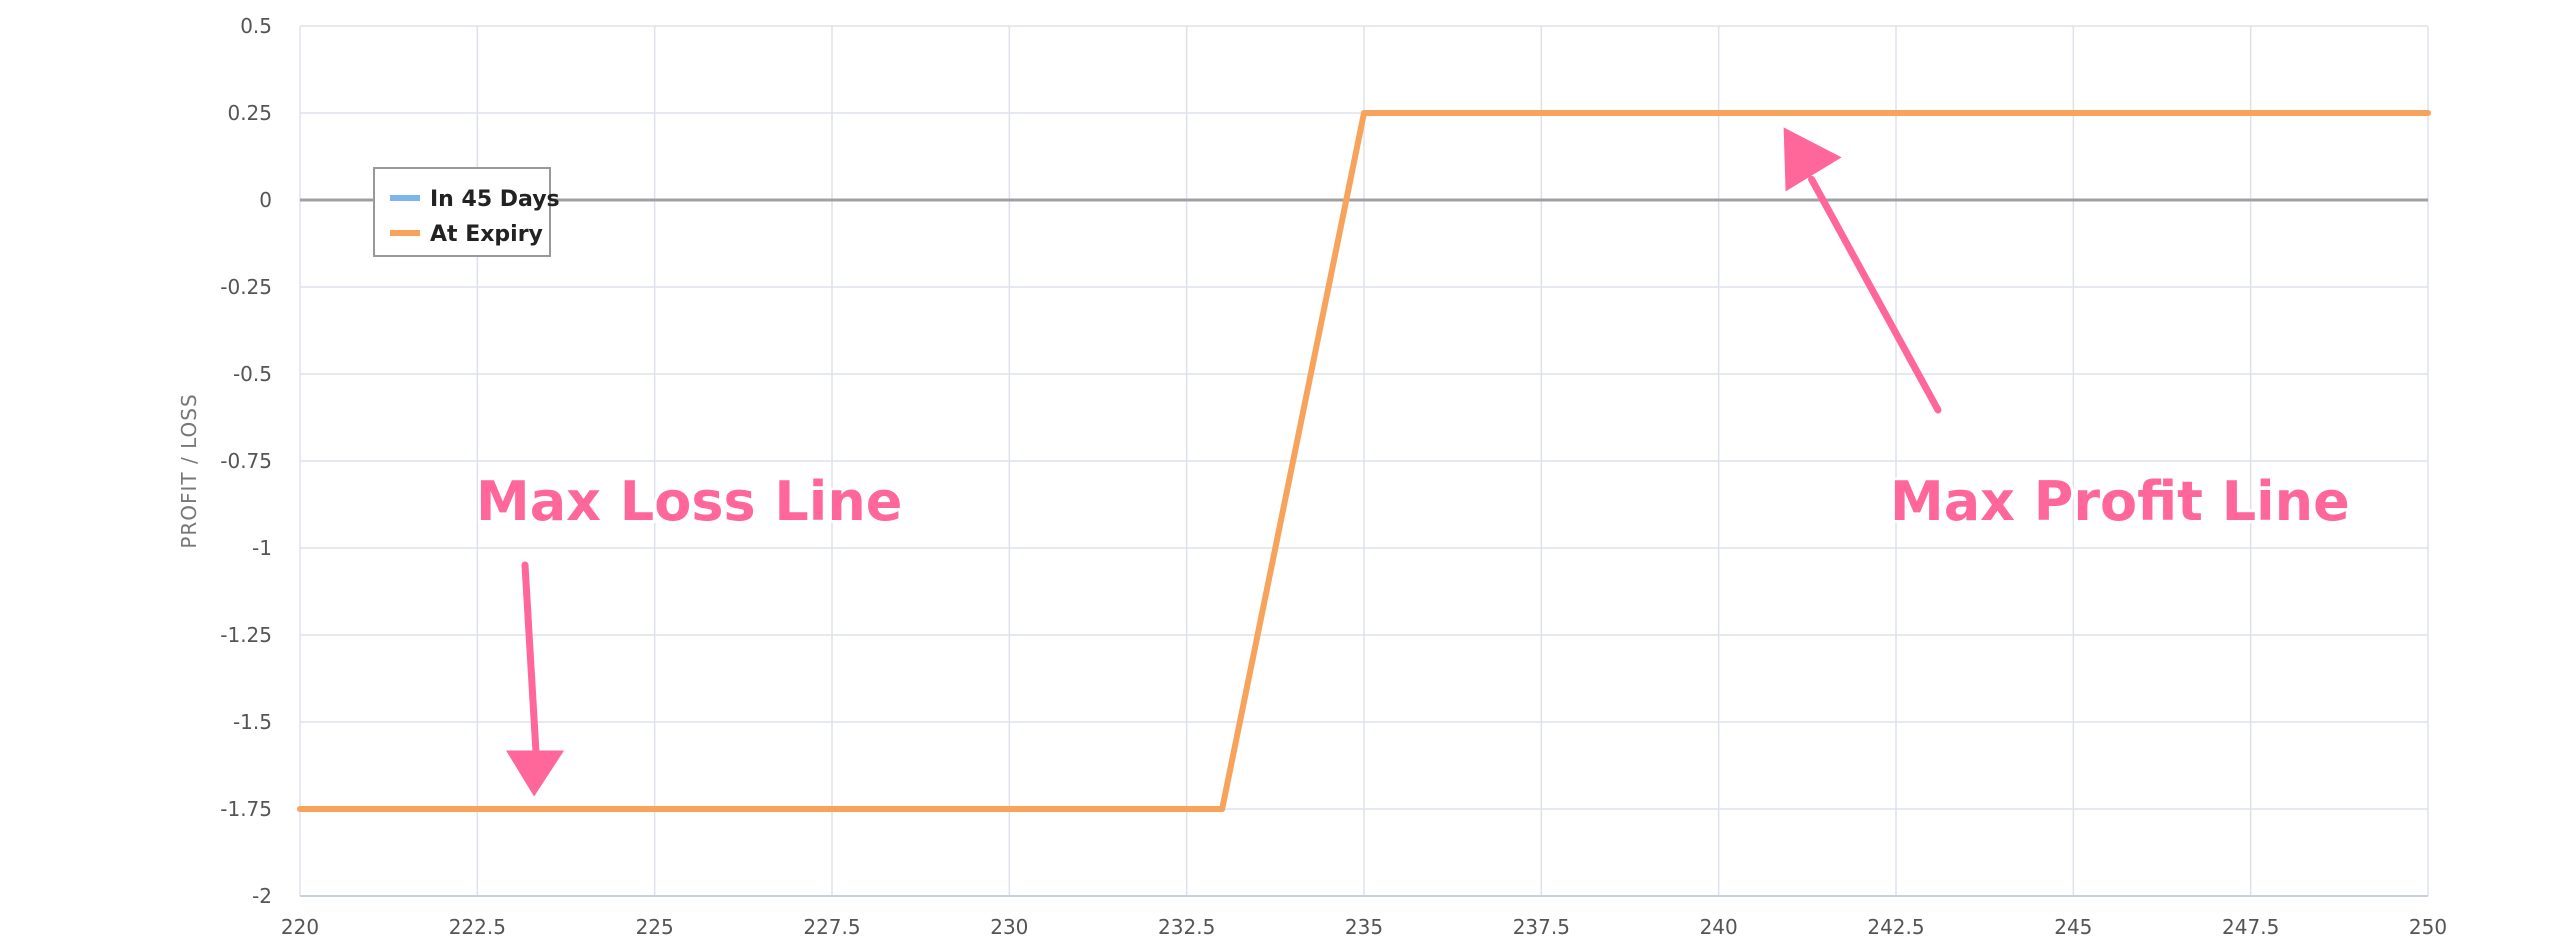 Image resolution: width=2558 pixels, height=944 pixels. I want to click on x-tick-label: 237.5, so click(1541, 927).